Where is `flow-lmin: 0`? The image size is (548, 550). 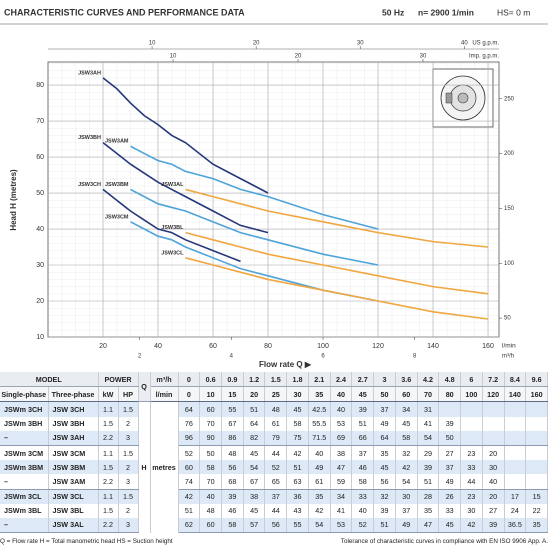
flow-lmin: 0 is located at coordinates (189, 394).